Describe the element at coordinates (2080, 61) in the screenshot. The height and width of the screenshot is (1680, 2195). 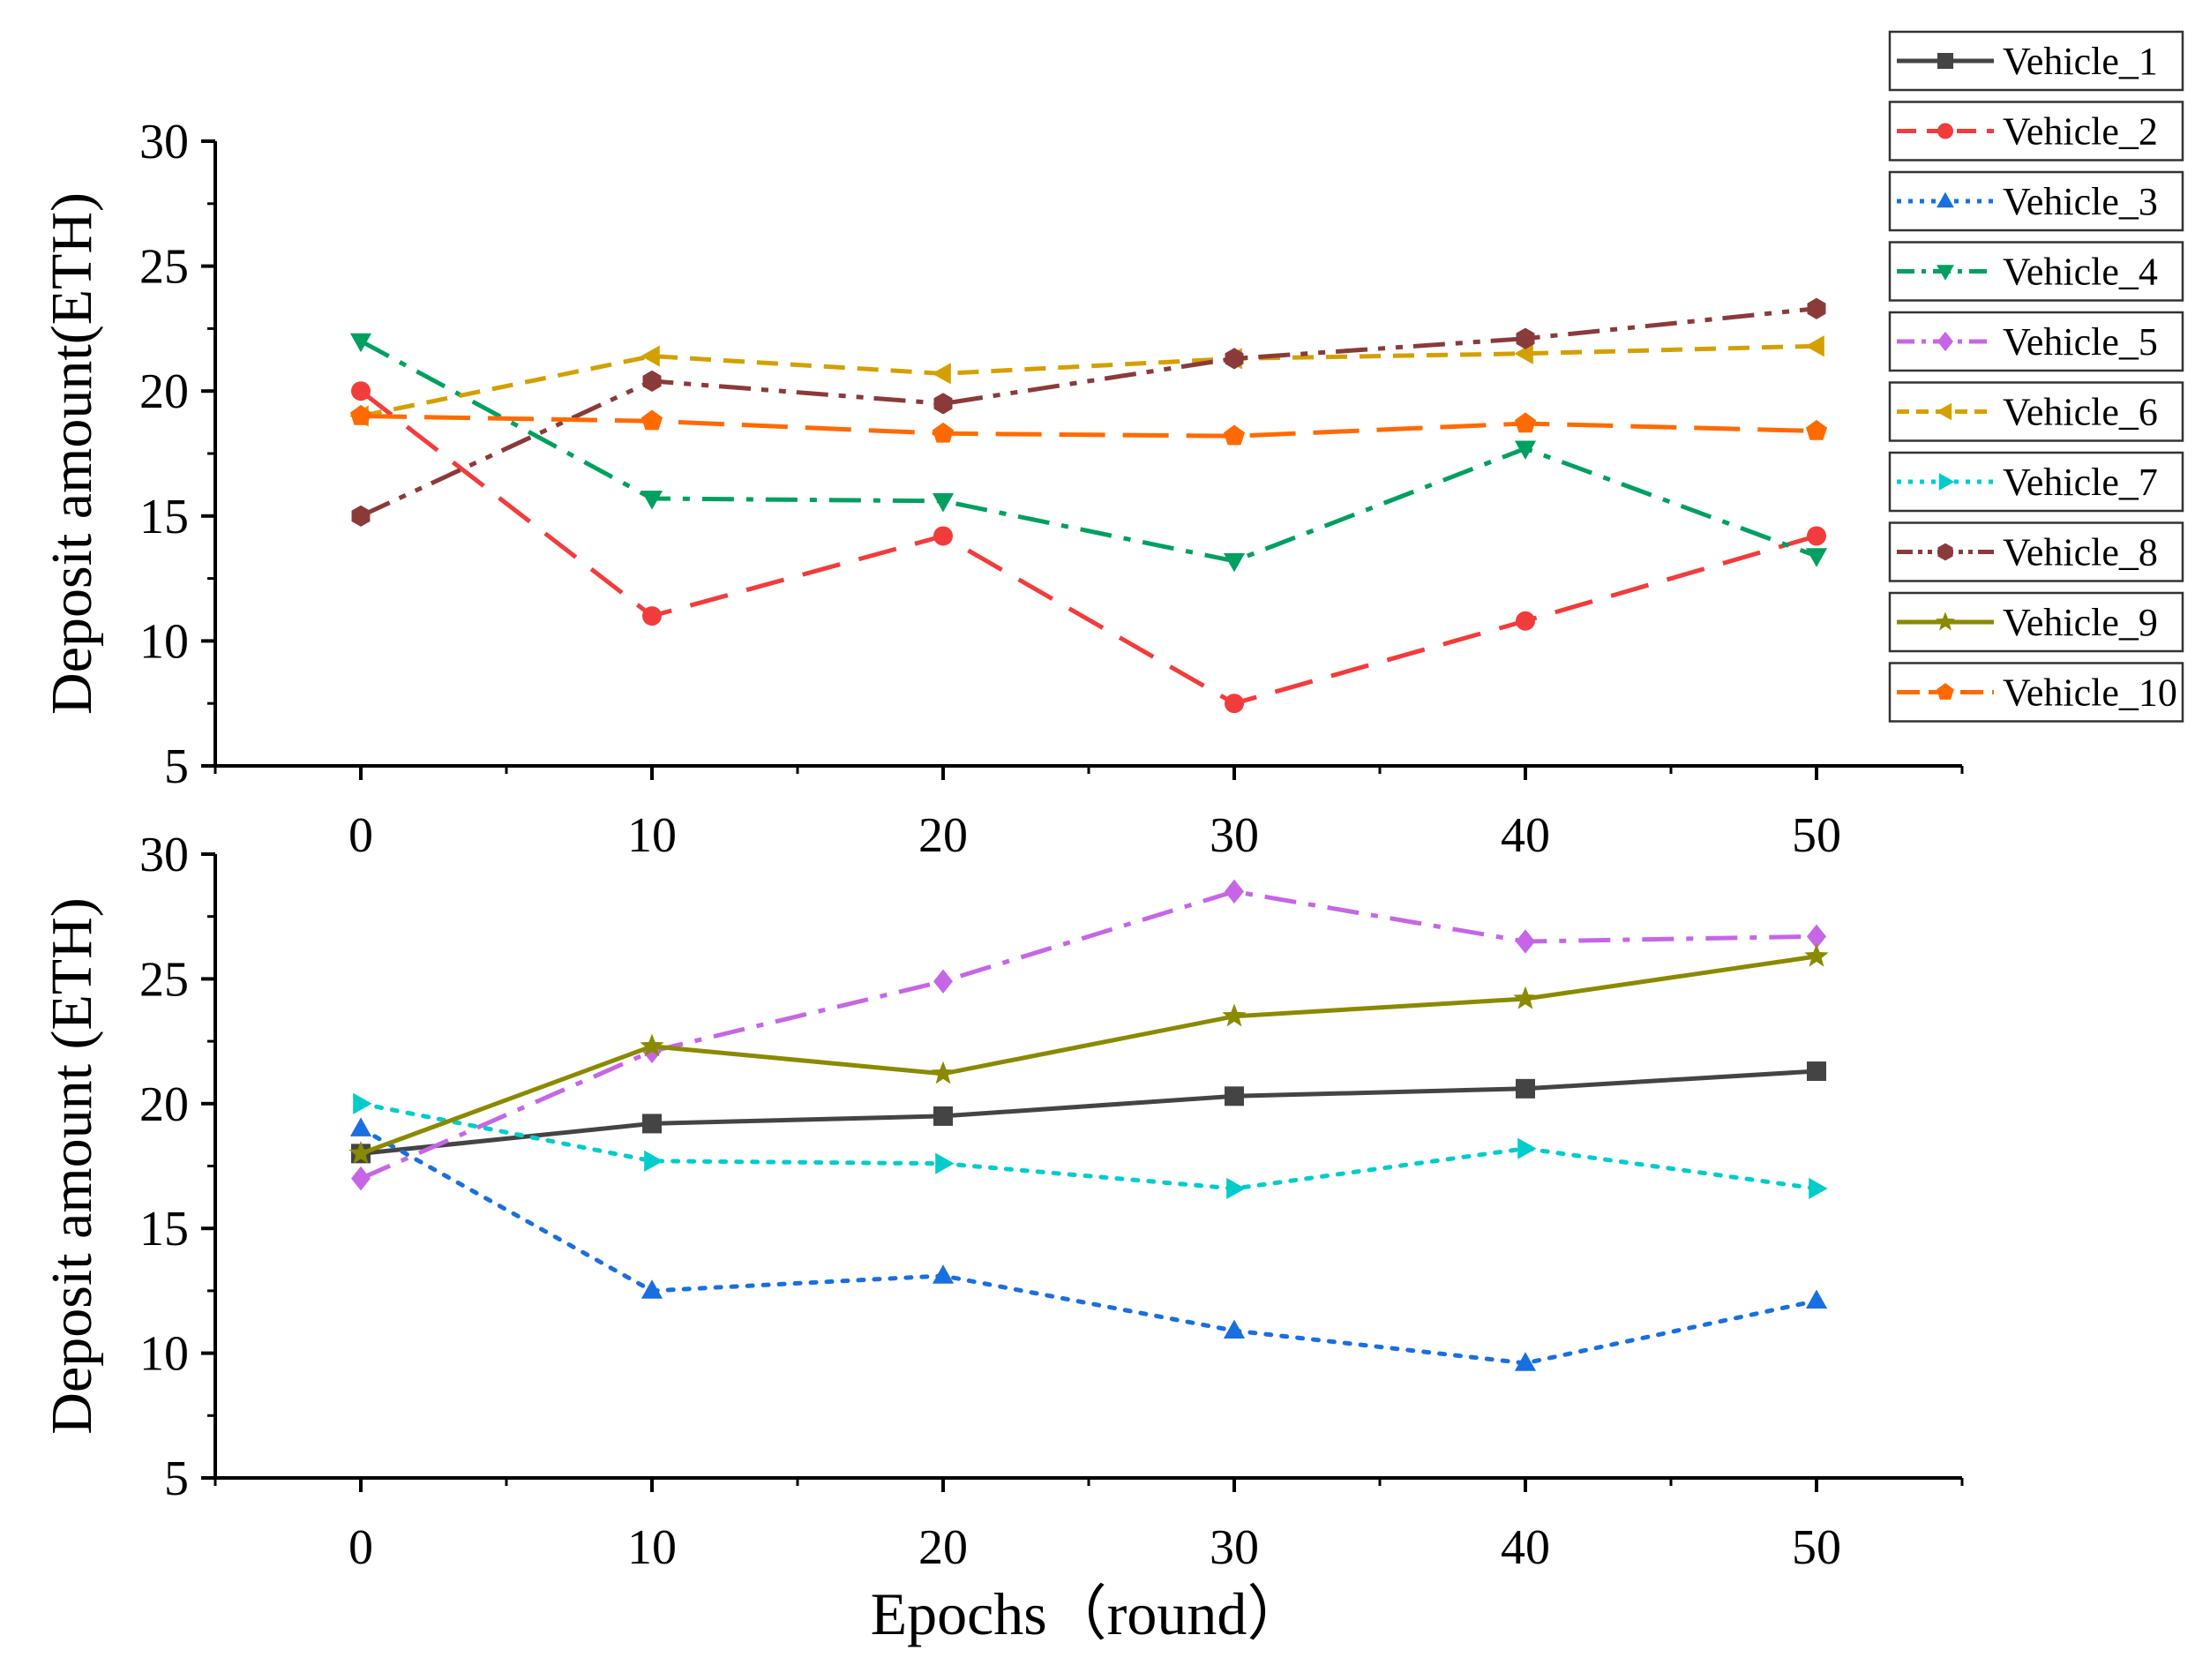
I see `legend-label: Vehicle_1` at that location.